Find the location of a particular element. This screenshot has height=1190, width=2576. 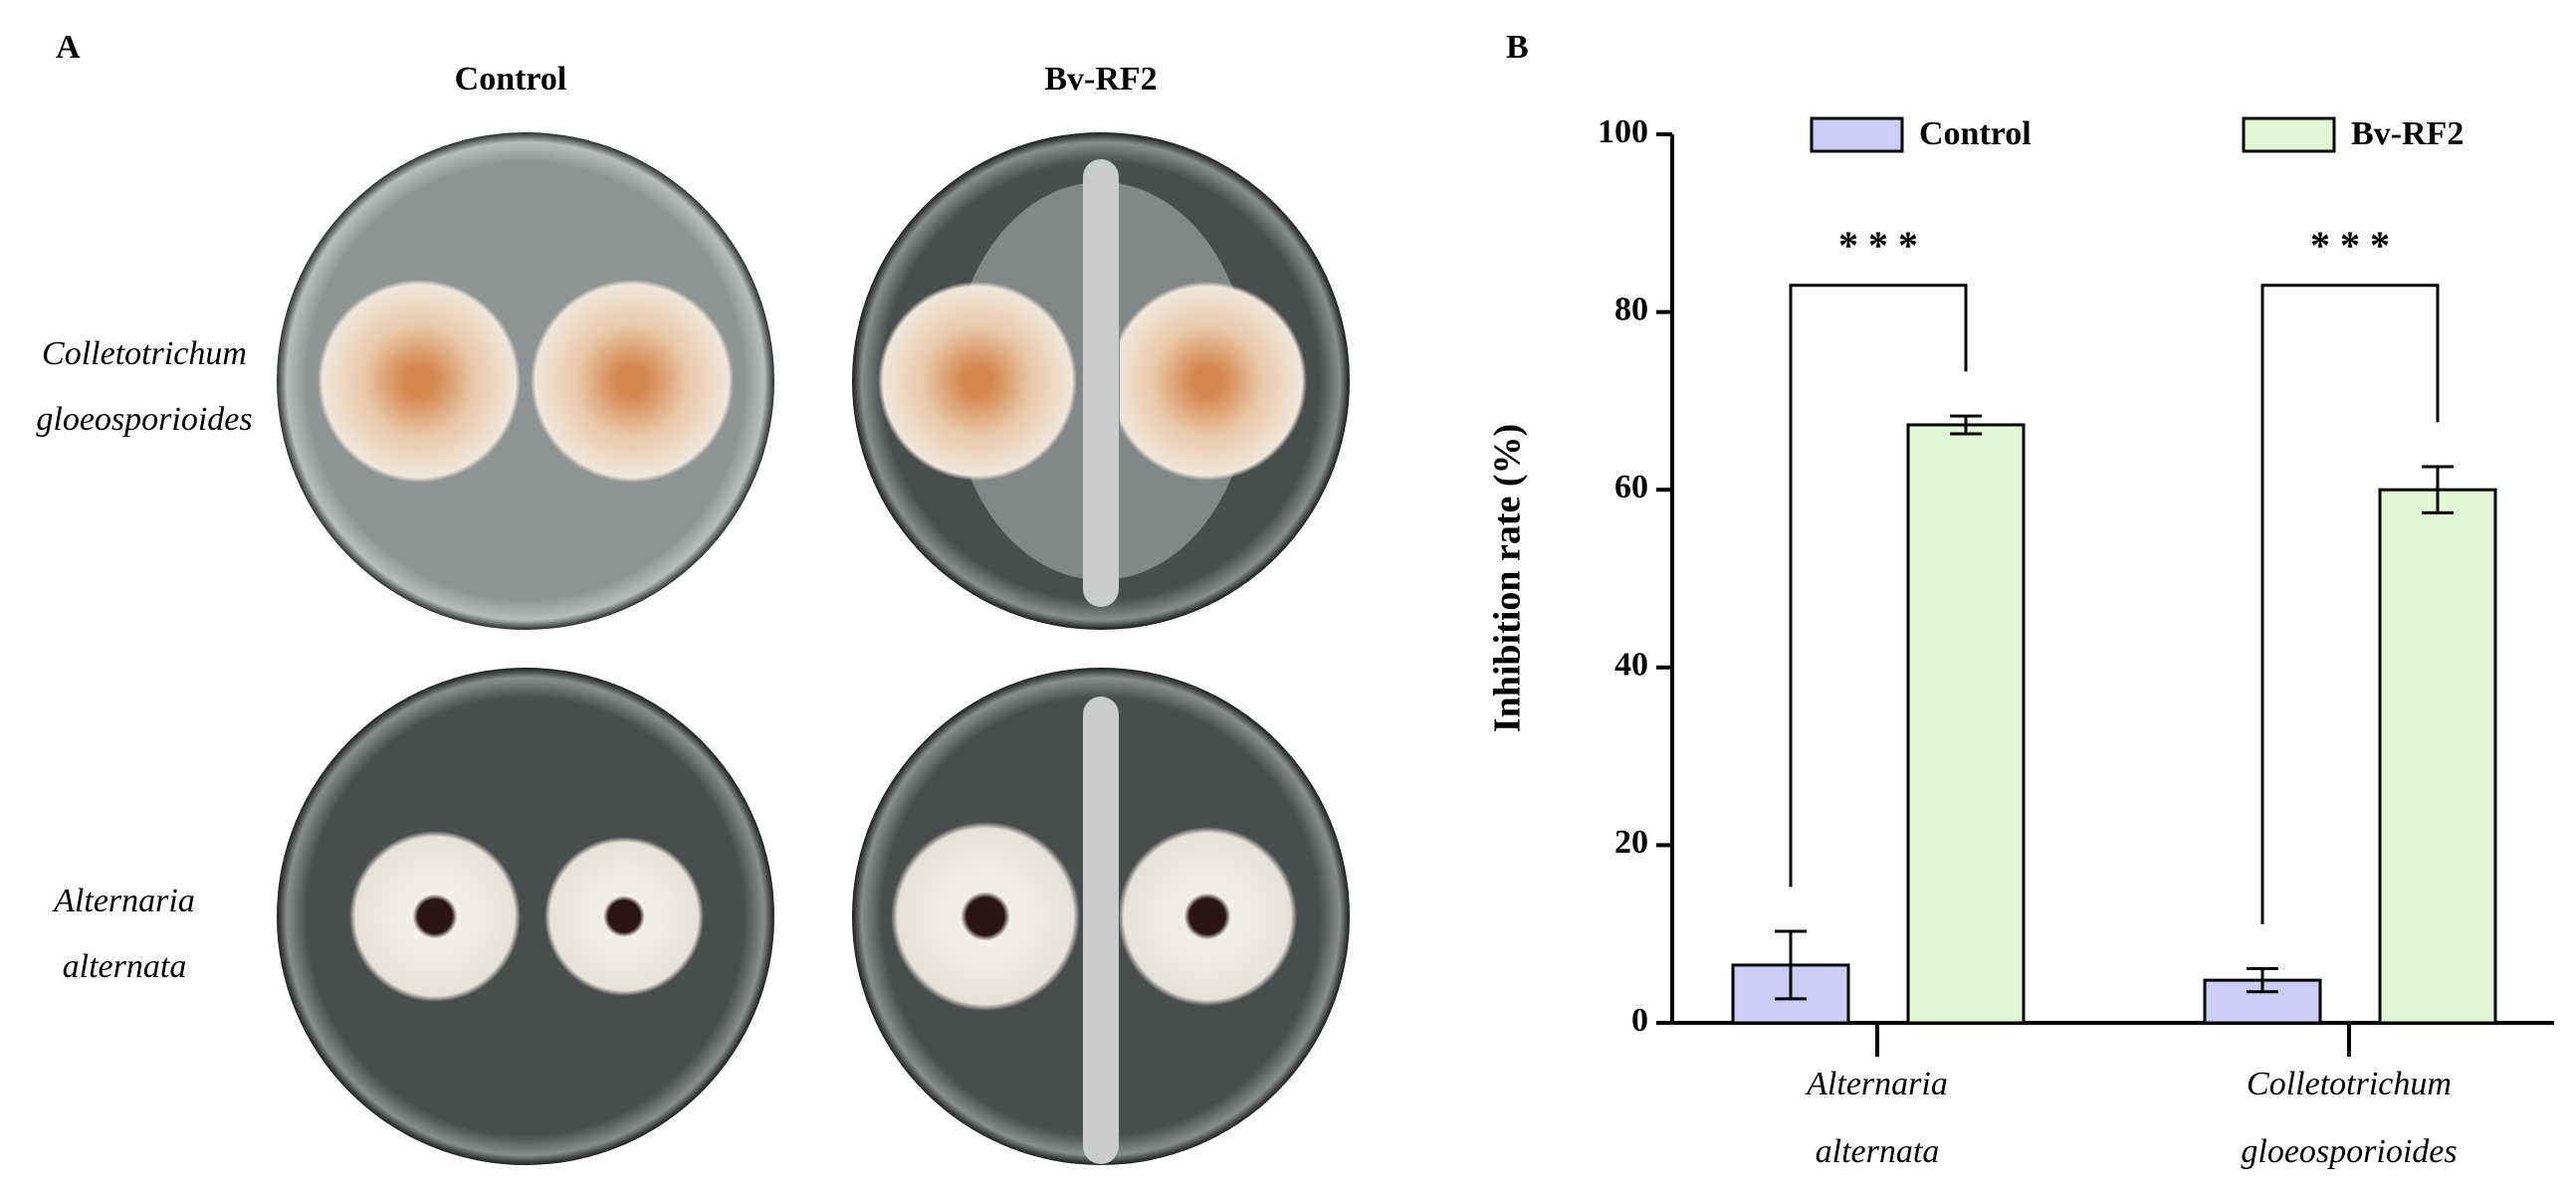

x-tick-label: Colletotrichum is located at coordinates (2349, 1084).